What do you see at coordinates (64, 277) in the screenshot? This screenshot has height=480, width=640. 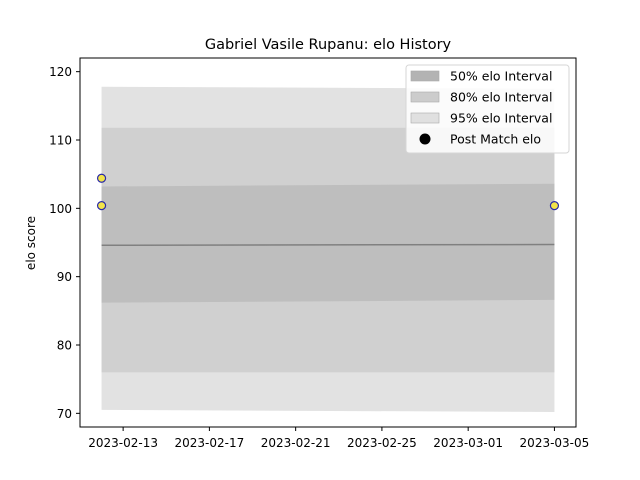 I see `y-tick-label: 90` at bounding box center [64, 277].